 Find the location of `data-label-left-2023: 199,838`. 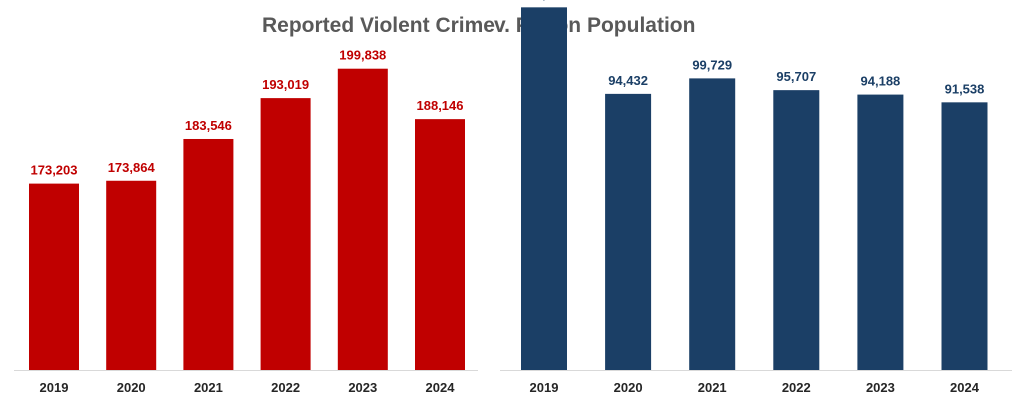

data-label-left-2023: 199,838 is located at coordinates (362, 55).